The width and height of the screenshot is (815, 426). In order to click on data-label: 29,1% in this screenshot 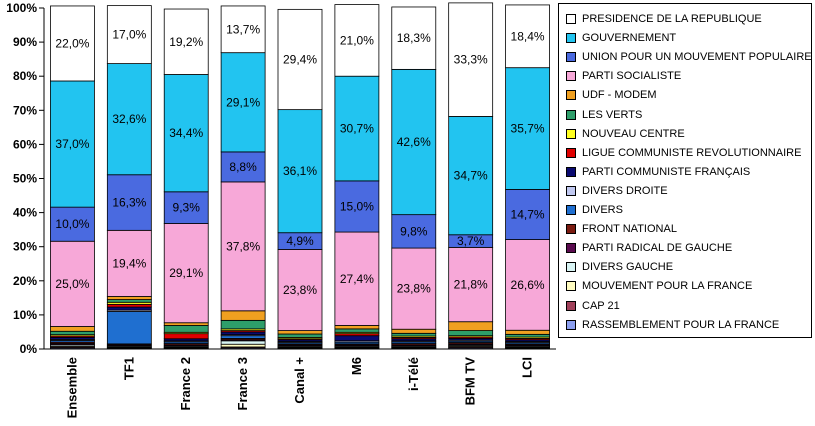, I will do `click(186, 273)`.